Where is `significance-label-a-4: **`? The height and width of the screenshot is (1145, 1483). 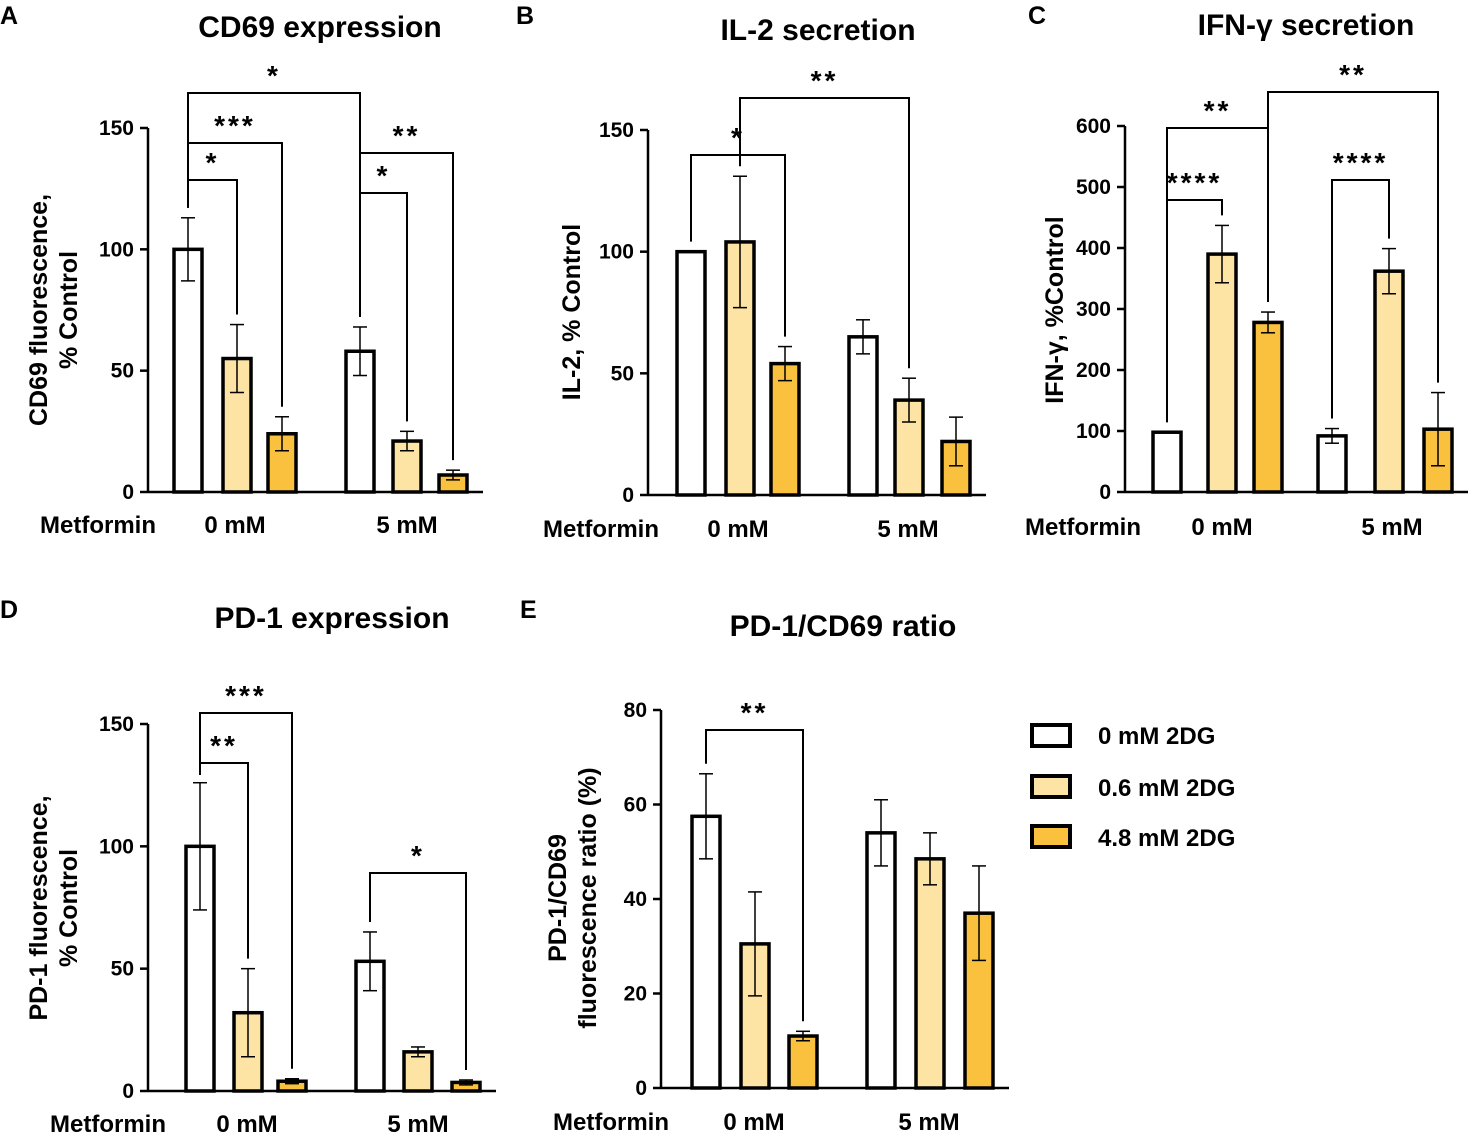 significance-label-a-4: ** is located at coordinates (407, 135).